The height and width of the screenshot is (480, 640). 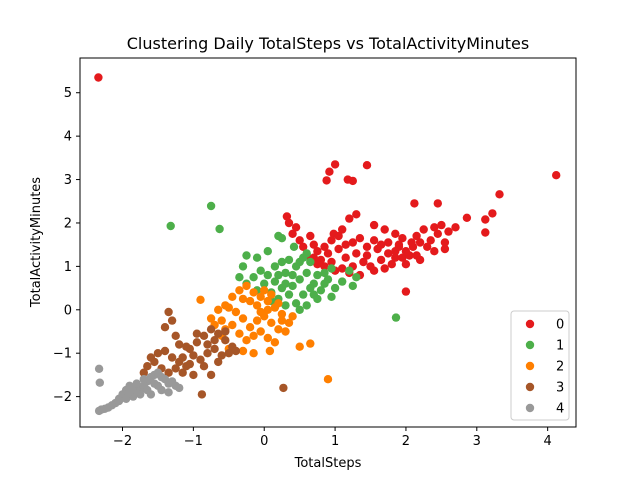 I want to click on legend-label-cluster-0: 0, so click(x=560, y=325).